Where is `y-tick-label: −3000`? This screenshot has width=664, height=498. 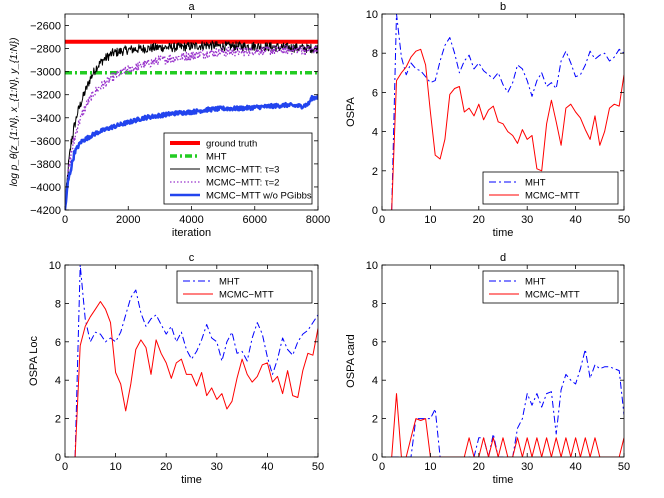 y-tick-label: −3000 is located at coordinates (45, 73).